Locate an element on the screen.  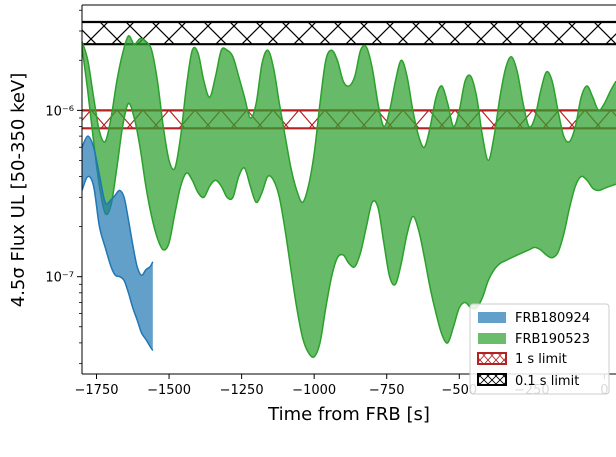
x-axis-label: Time from FRB [s] is located at coordinates (348, 414).